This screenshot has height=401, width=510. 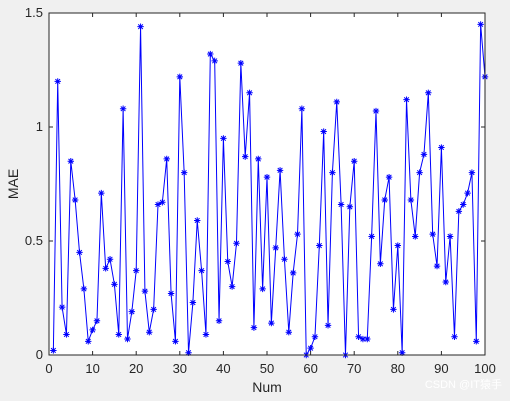 I want to click on x-tick-label: 60, so click(x=310, y=368).